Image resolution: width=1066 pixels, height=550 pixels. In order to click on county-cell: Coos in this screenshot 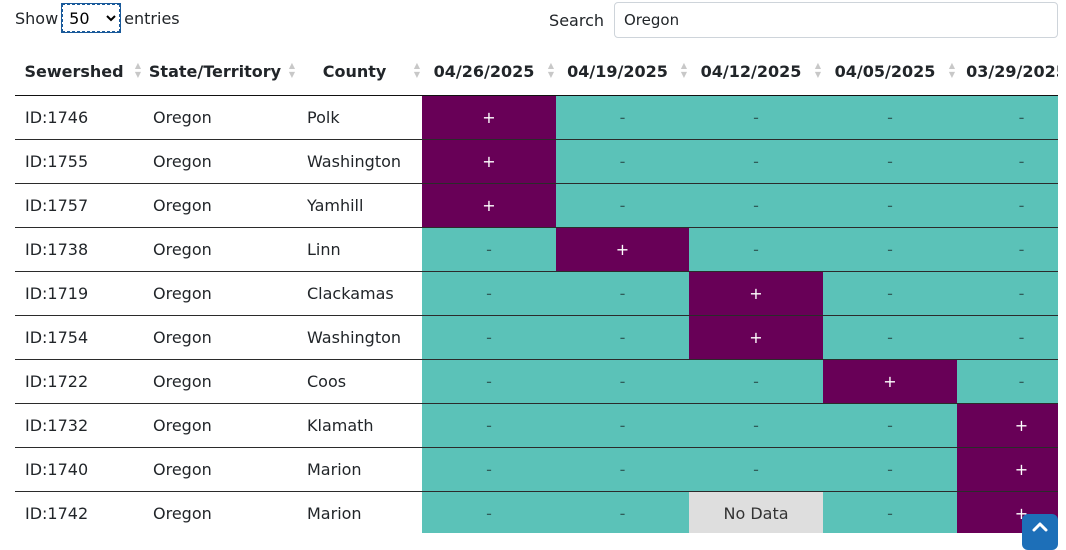, I will do `click(359, 381)`.